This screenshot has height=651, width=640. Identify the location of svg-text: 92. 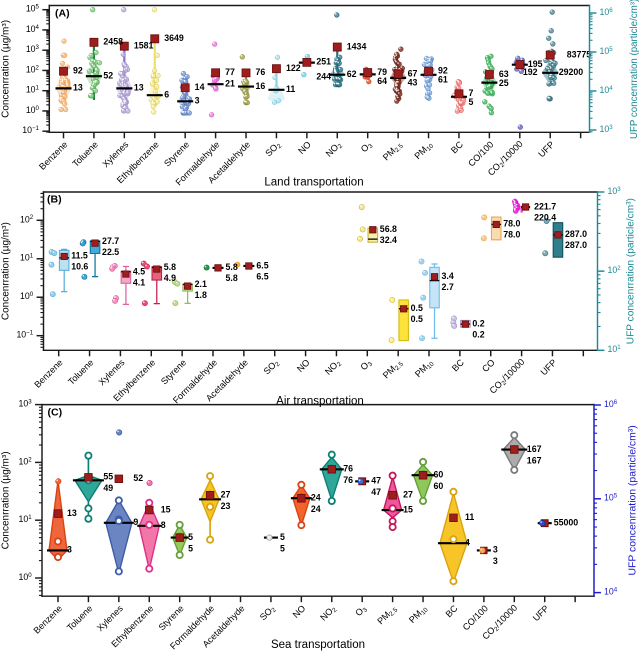
(443, 70).